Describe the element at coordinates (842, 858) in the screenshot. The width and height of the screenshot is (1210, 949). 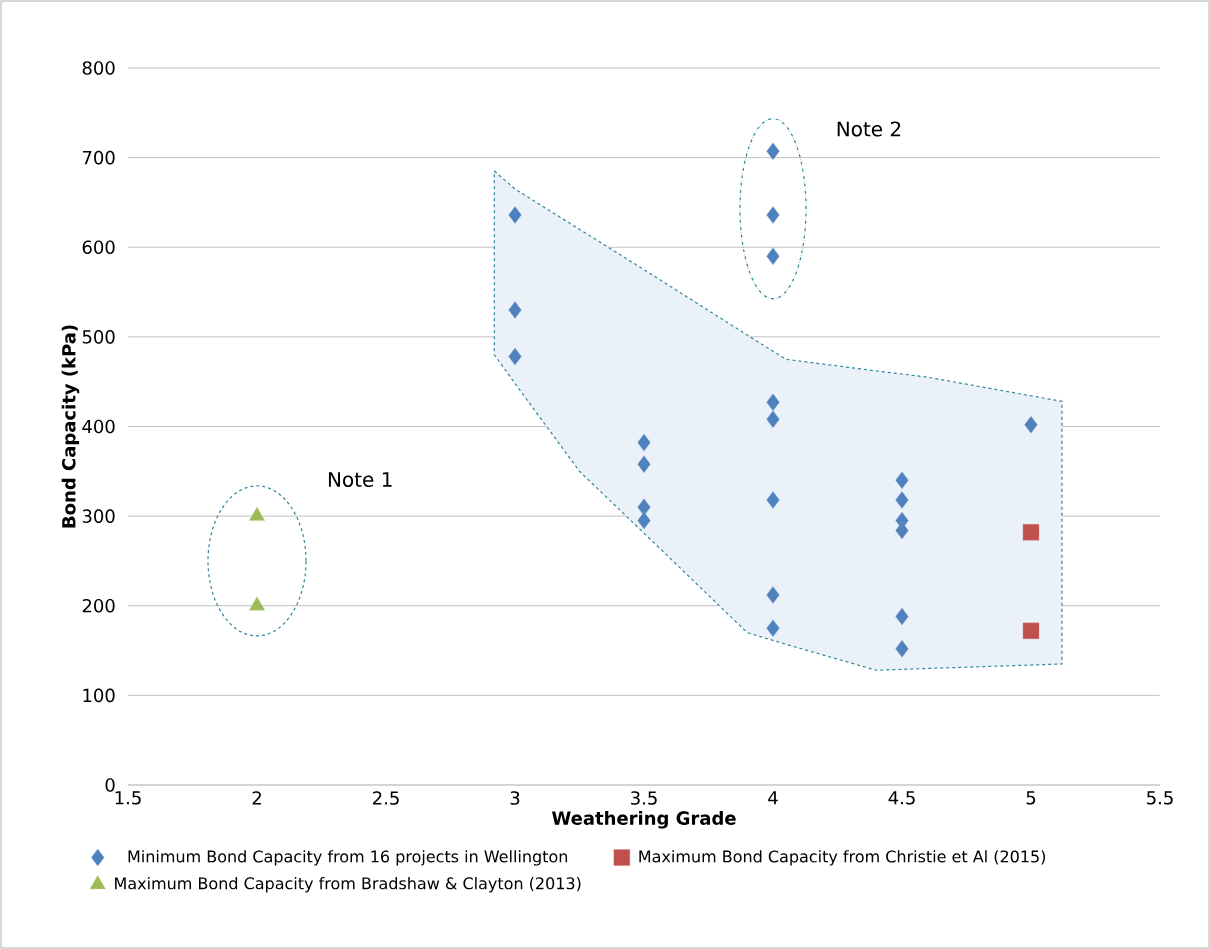
I see `legend-label: Maximum Bond Capacity from Christie et Al (2015)` at that location.